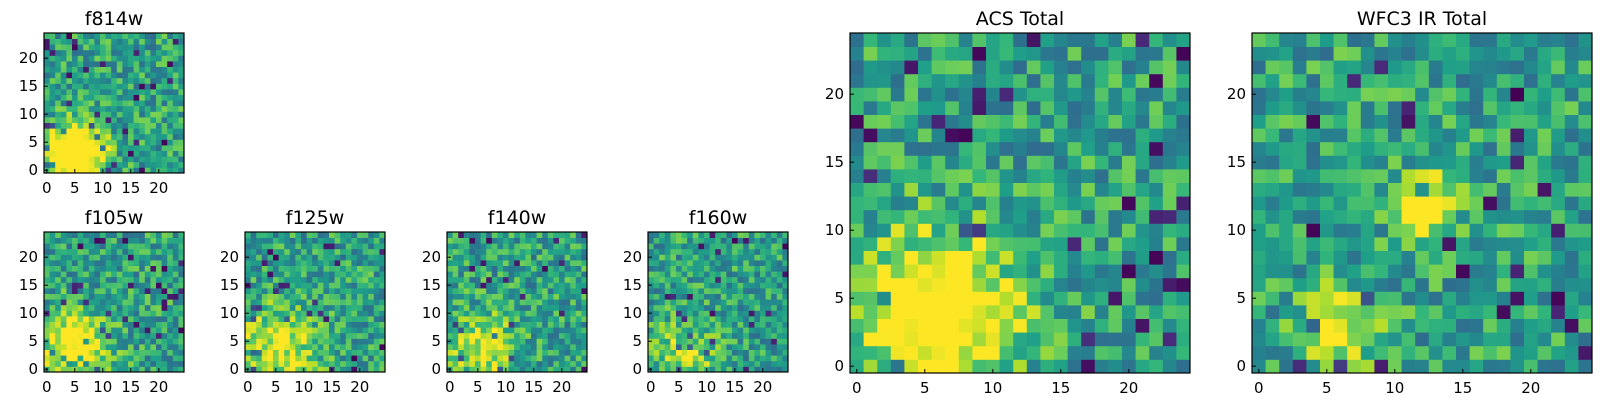 The height and width of the screenshot is (400, 1600). What do you see at coordinates (431, 257) in the screenshot?
I see `y-tick-label: 20` at bounding box center [431, 257].